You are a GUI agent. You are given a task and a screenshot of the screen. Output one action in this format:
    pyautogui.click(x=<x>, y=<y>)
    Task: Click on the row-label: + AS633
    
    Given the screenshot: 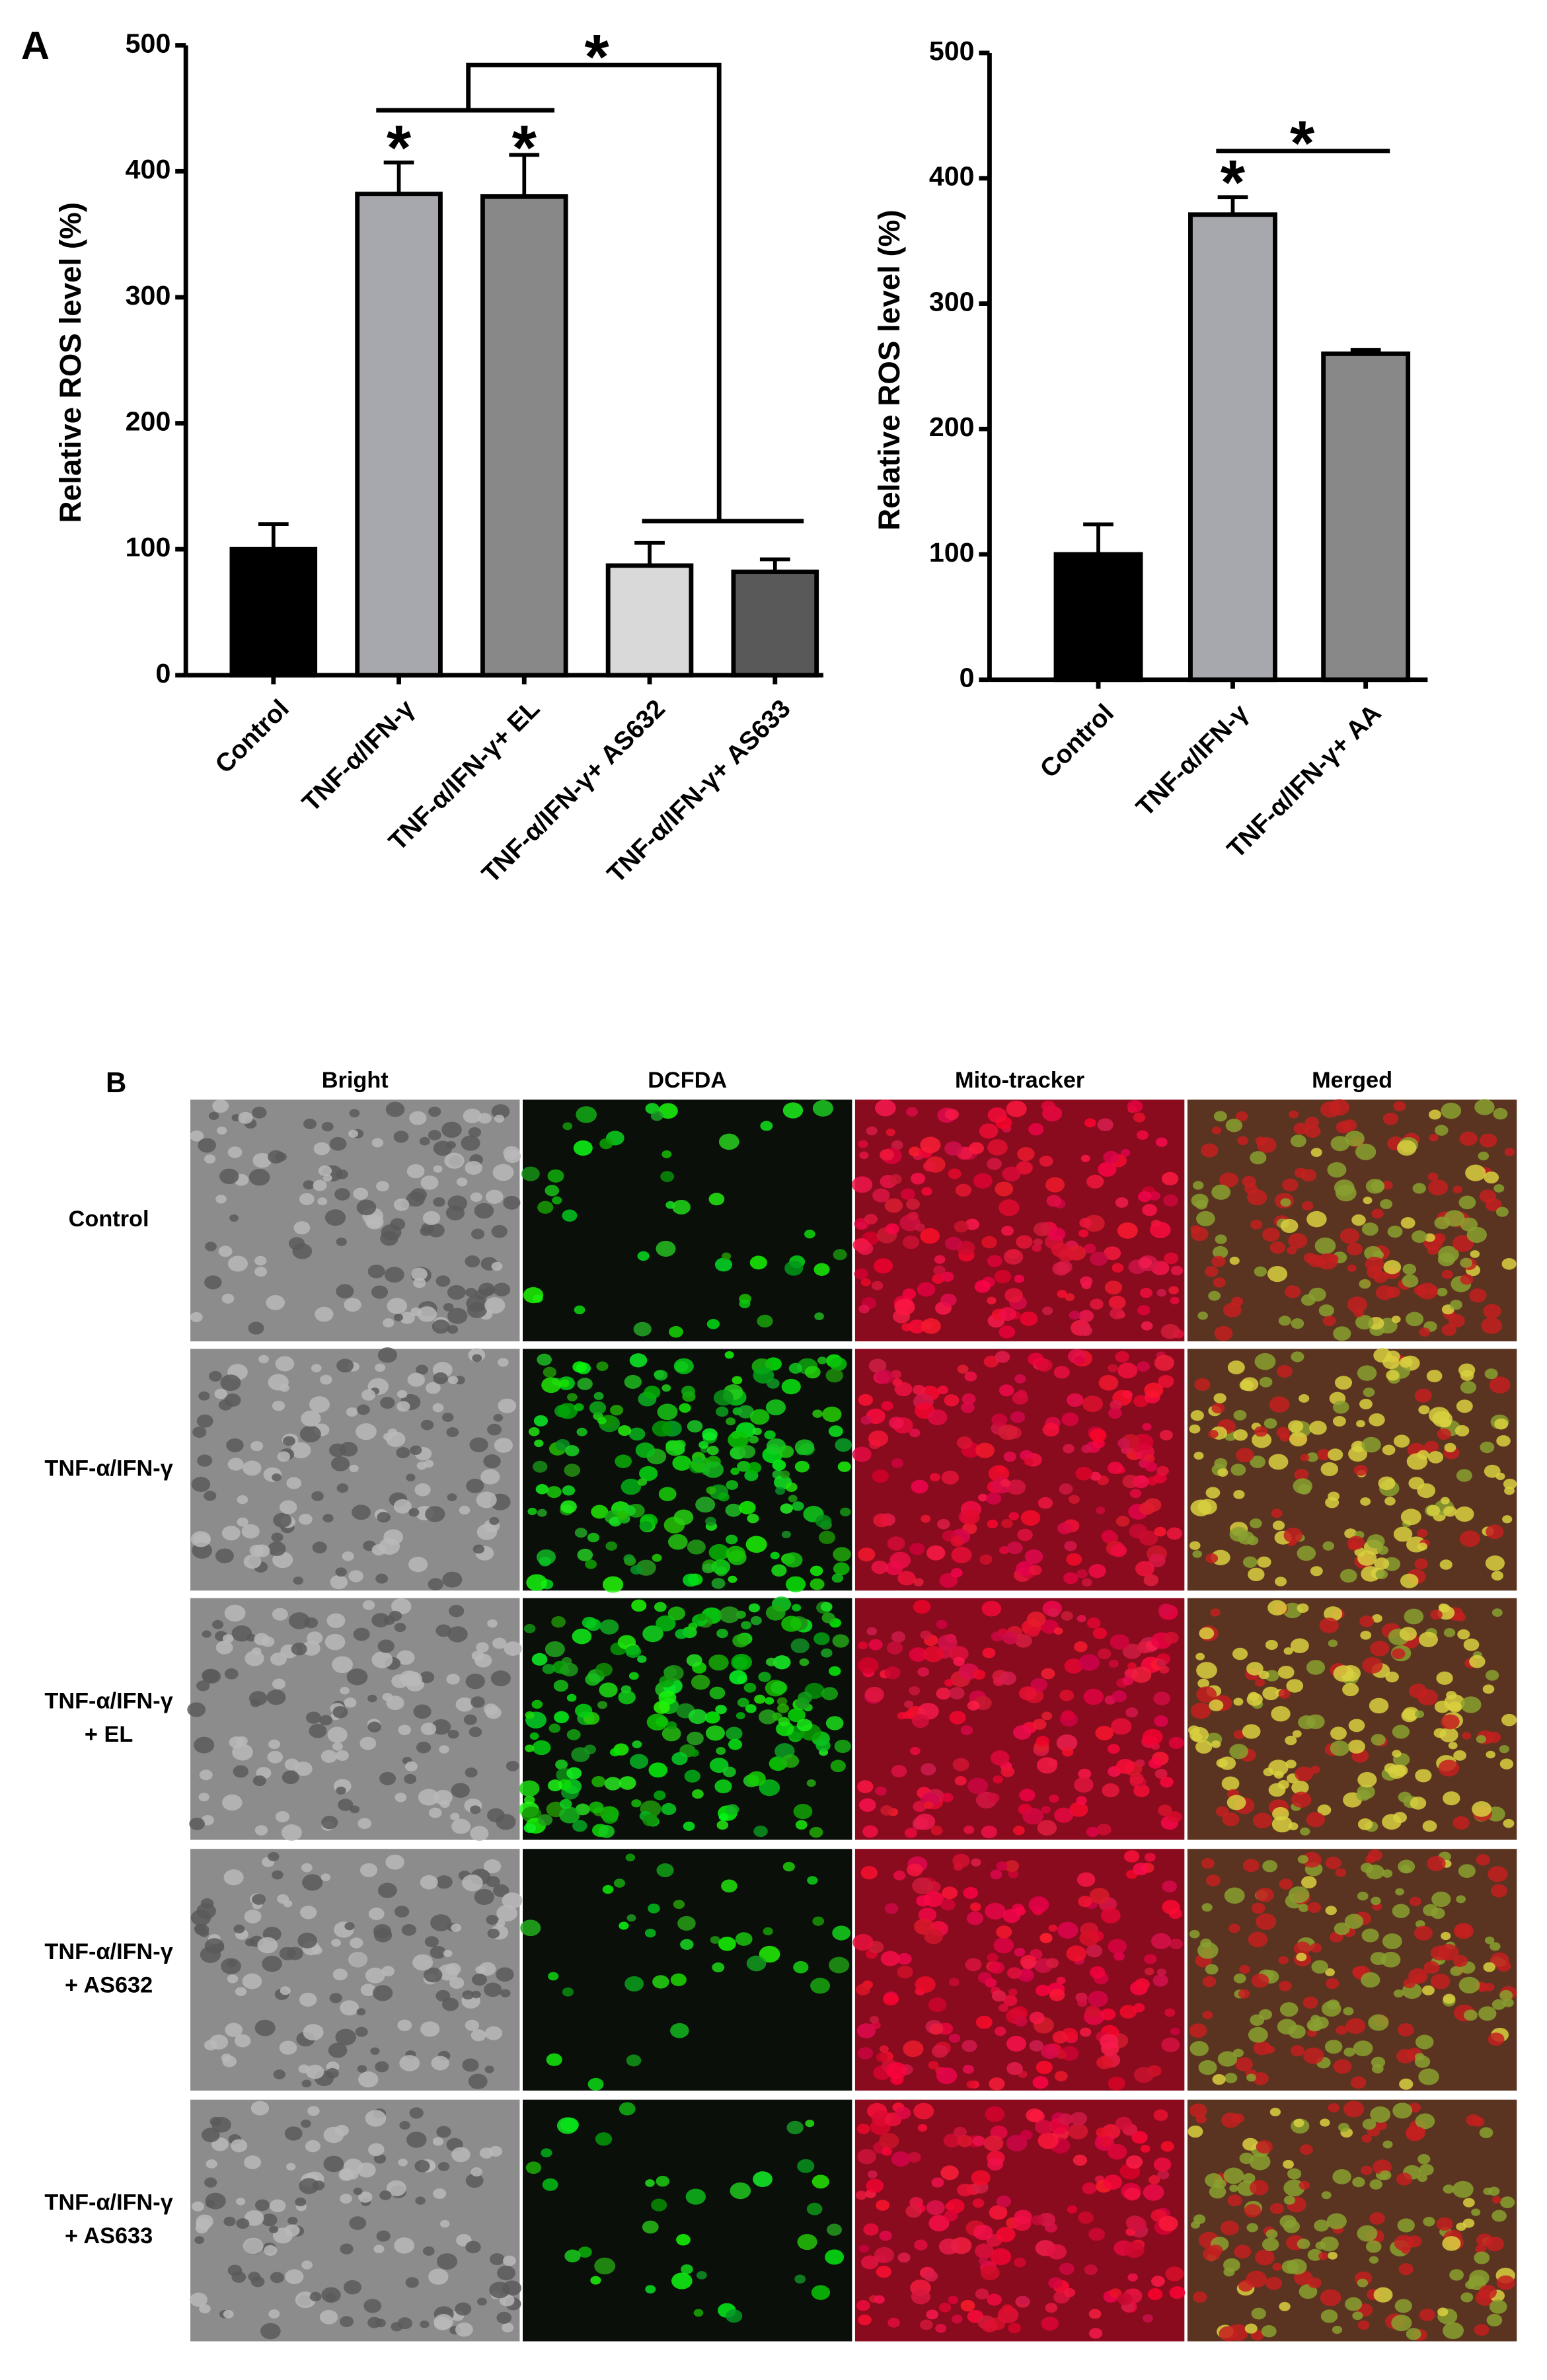 What is the action you would take?
    pyautogui.click(x=109, y=2236)
    